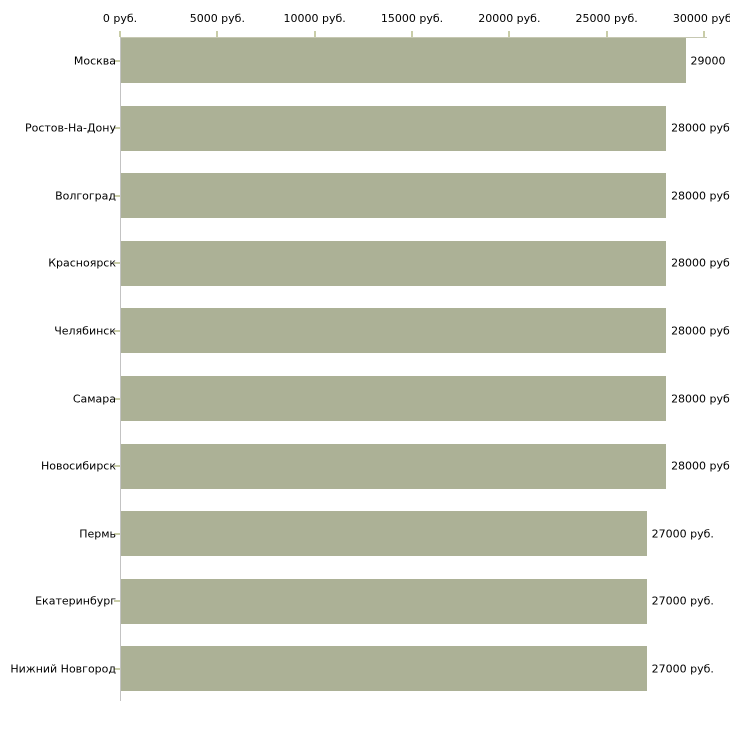  I want to click on category-label: Нижний Новгород, so click(63, 669).